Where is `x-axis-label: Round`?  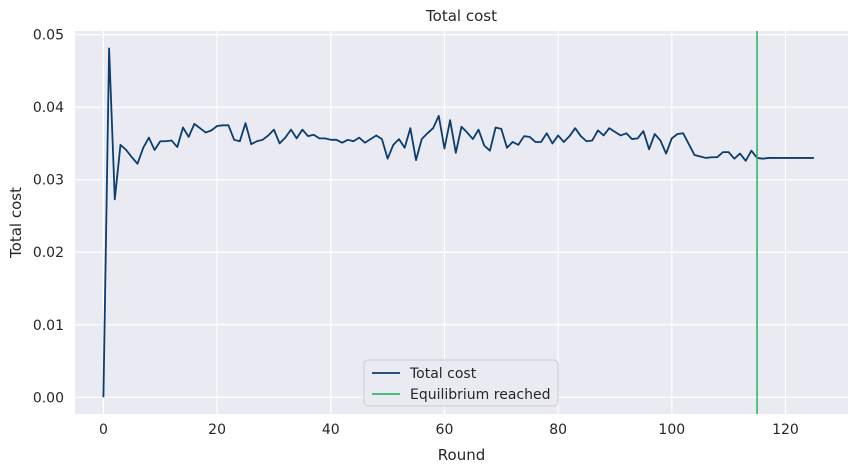 x-axis-label: Round is located at coordinates (461, 455).